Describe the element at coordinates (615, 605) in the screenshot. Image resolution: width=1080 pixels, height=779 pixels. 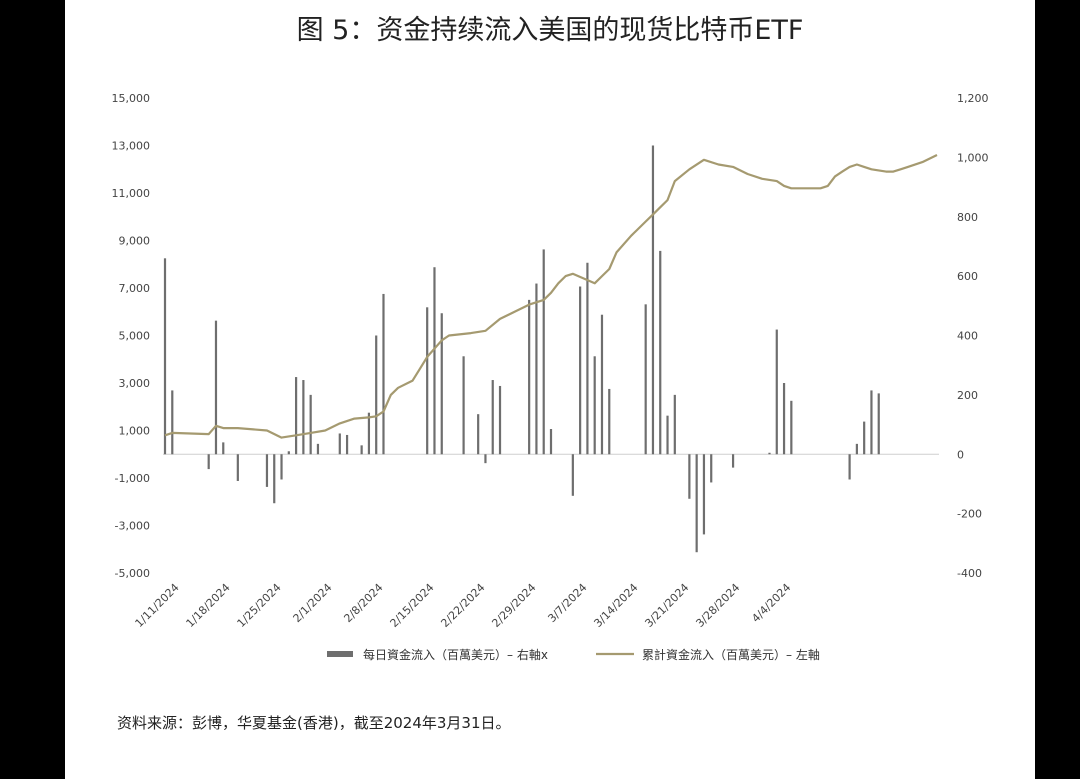
I see `x-axis-tick-label: 3/14/2024` at that location.